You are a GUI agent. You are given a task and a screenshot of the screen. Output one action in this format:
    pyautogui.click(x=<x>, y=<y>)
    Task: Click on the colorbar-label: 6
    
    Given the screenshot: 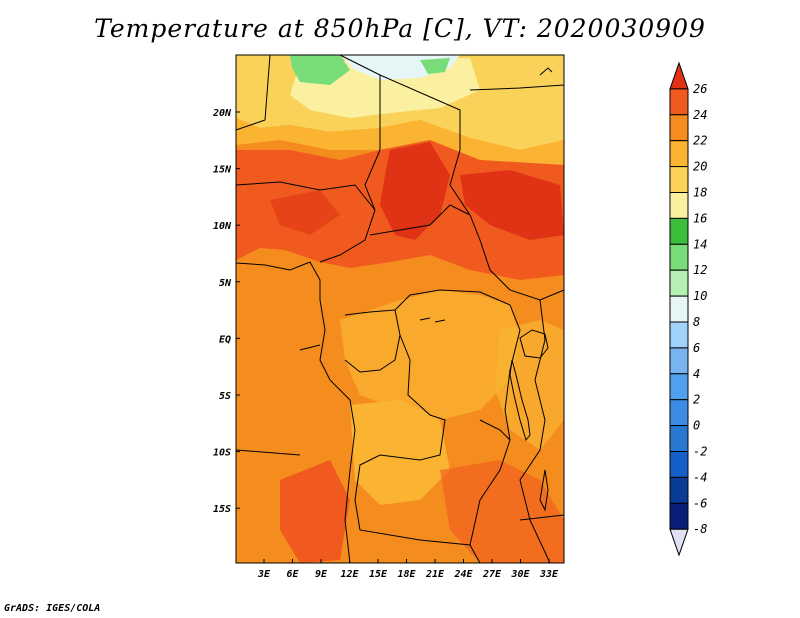 What is the action you would take?
    pyautogui.click(x=696, y=348)
    